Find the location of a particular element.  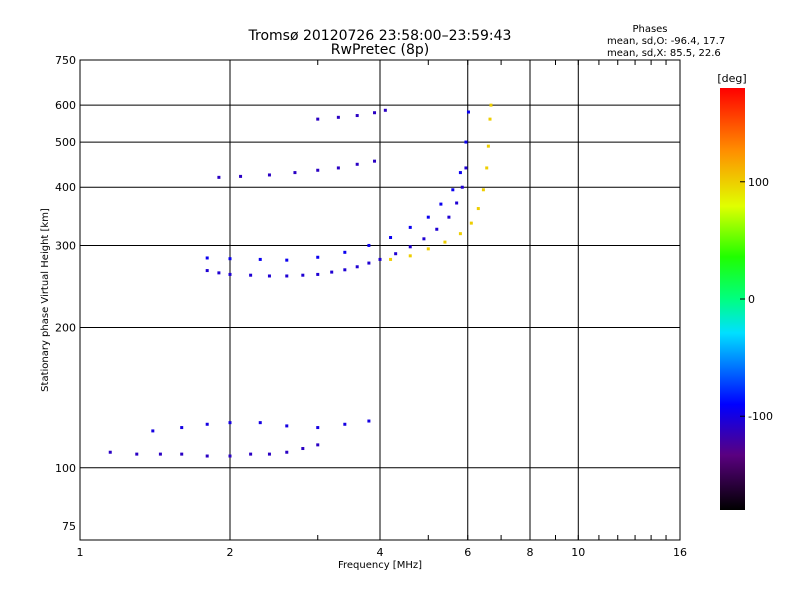

stats-heading: Phases is located at coordinates (649, 29).